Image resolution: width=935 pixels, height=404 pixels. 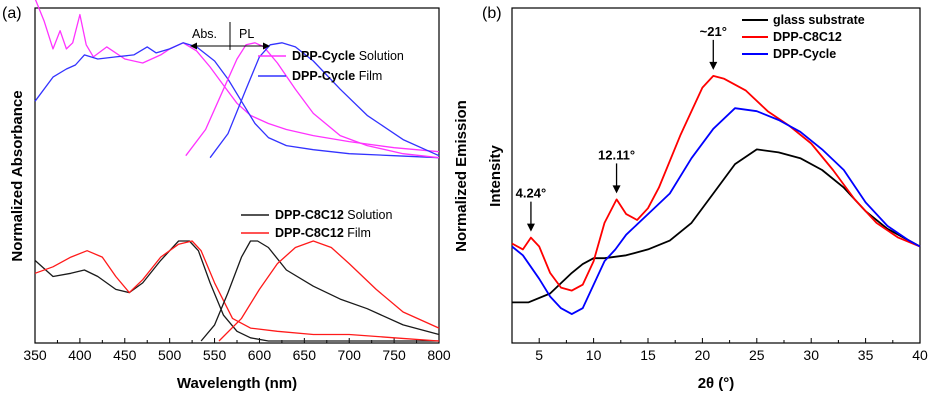 I want to click on b-xtick-label: 30, so click(x=811, y=355).